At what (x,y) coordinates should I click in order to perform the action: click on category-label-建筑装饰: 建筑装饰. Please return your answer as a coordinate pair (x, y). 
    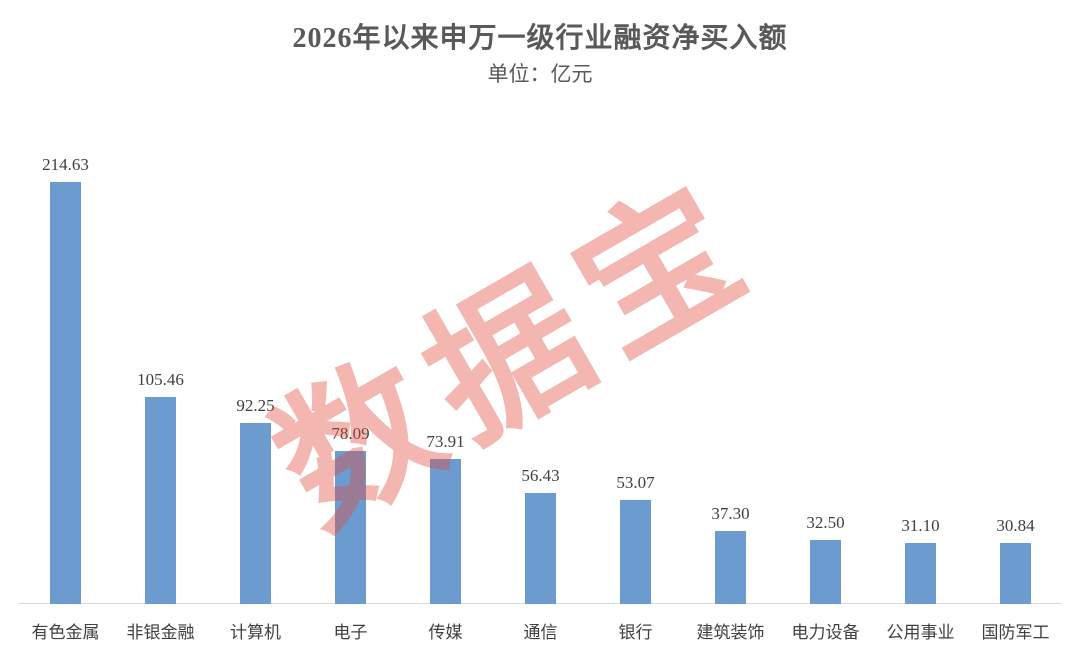
    Looking at the image, I should click on (730, 632).